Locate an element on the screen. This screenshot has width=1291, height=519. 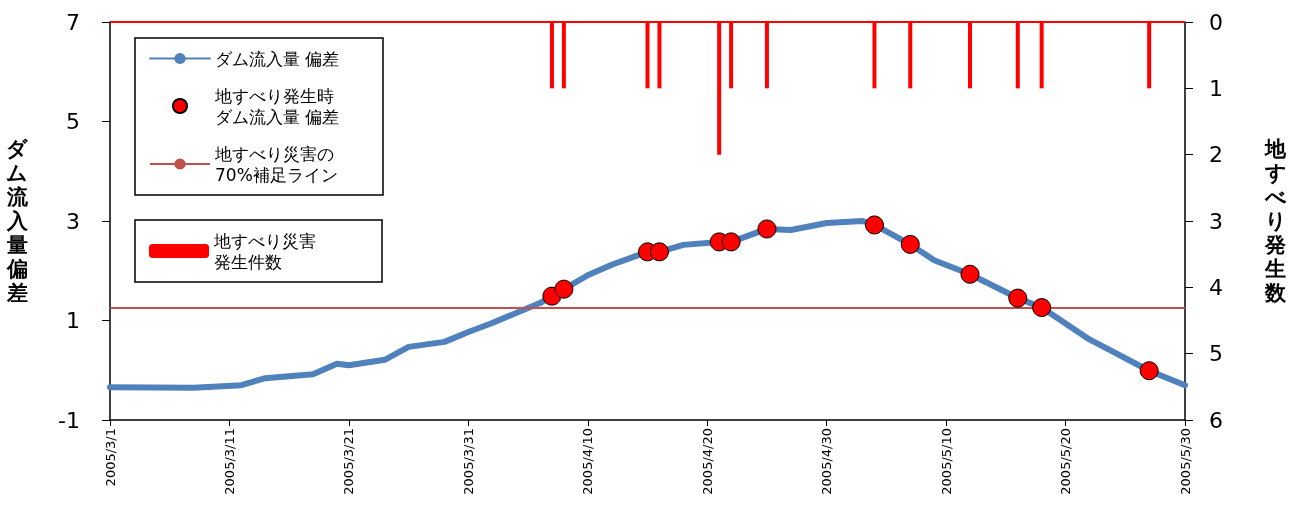
x-tick-label: 2005/4/10 is located at coordinates (588, 461).